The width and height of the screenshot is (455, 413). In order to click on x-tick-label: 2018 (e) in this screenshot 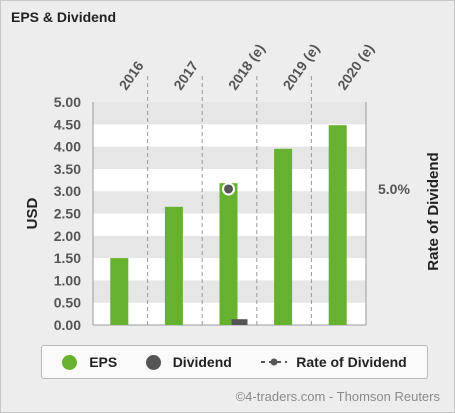, I will do `click(246, 67)`.